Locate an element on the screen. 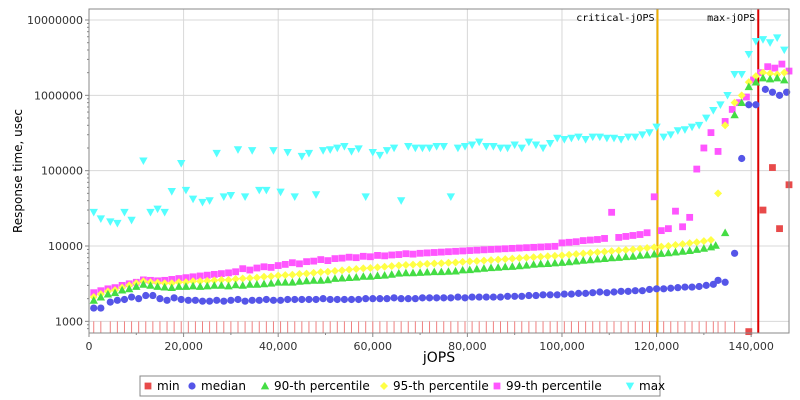  legend-label: max is located at coordinates (652, 386).